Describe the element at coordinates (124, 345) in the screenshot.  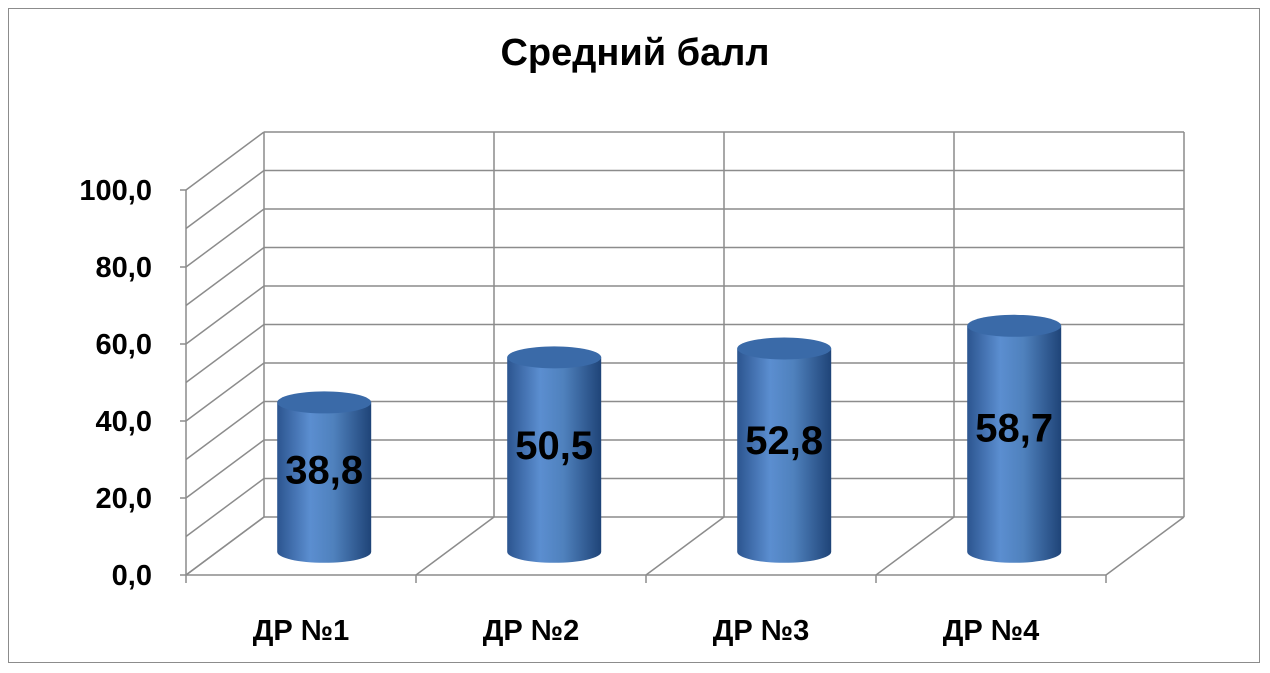
I see `y-tick-label: 60,0` at that location.